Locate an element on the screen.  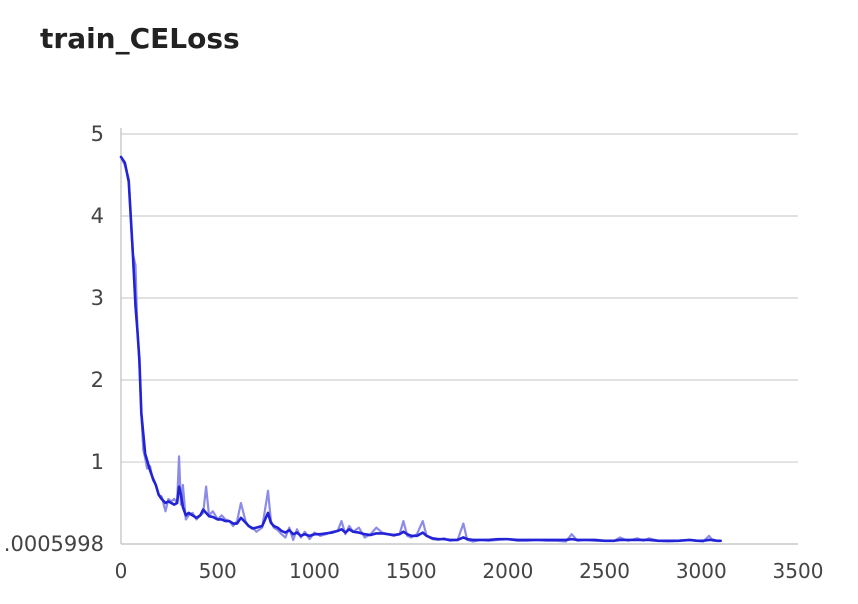
chart-title: train_CELoss is located at coordinates (140, 38).